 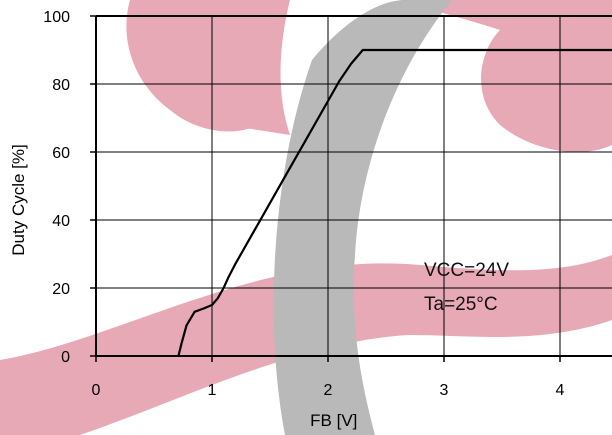 What do you see at coordinates (200, 66) in the screenshot?
I see `watermark-red-hook-left` at bounding box center [200, 66].